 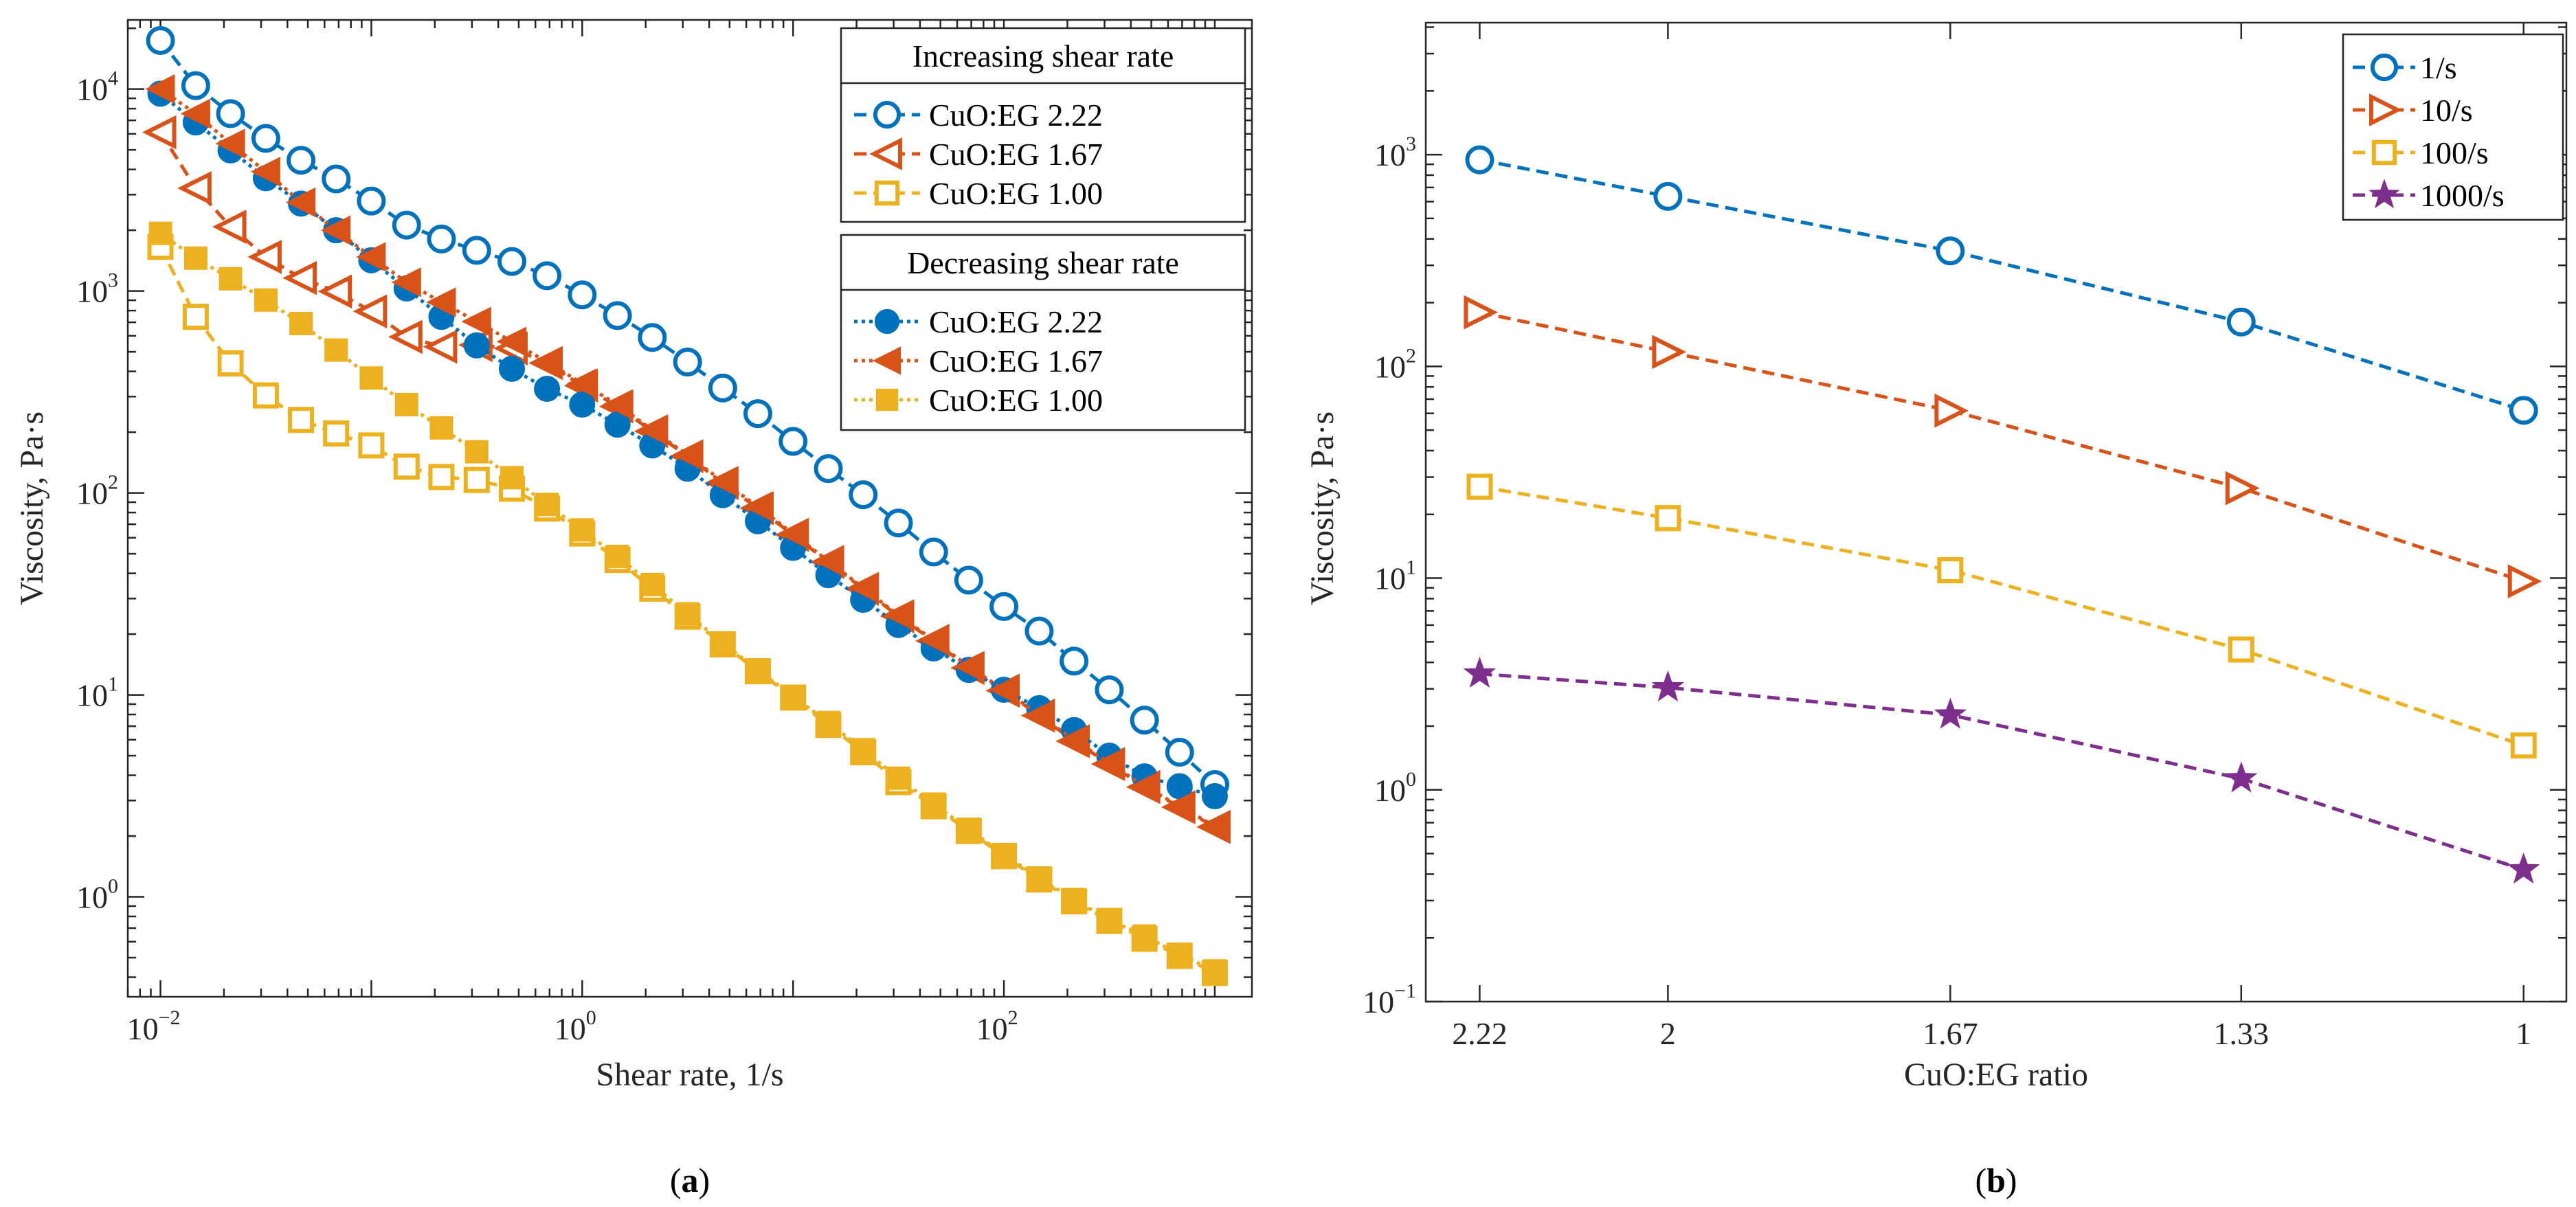 What do you see at coordinates (689, 1075) in the screenshot?
I see `x-axis-label-a: Shear rate, 1/s` at bounding box center [689, 1075].